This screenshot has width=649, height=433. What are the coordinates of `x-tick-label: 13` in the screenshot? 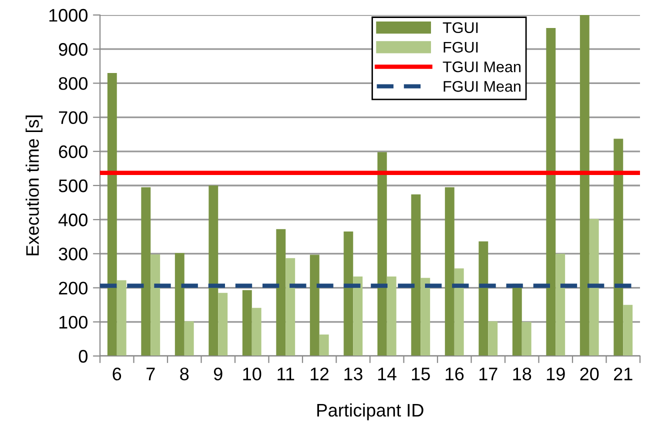 It's located at (353, 374).